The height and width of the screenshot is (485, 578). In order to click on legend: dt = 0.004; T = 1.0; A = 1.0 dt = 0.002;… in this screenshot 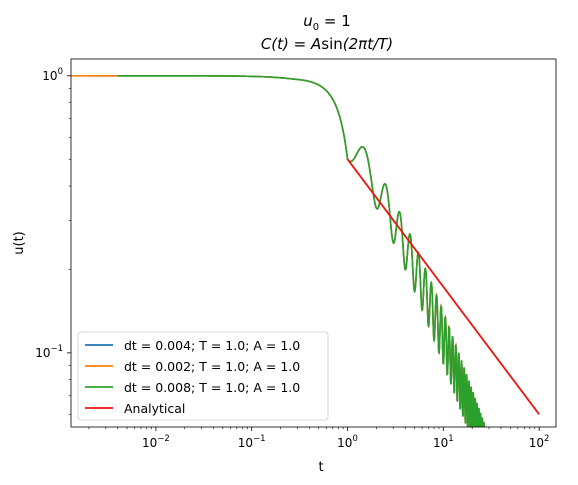, I will do `click(203, 376)`.